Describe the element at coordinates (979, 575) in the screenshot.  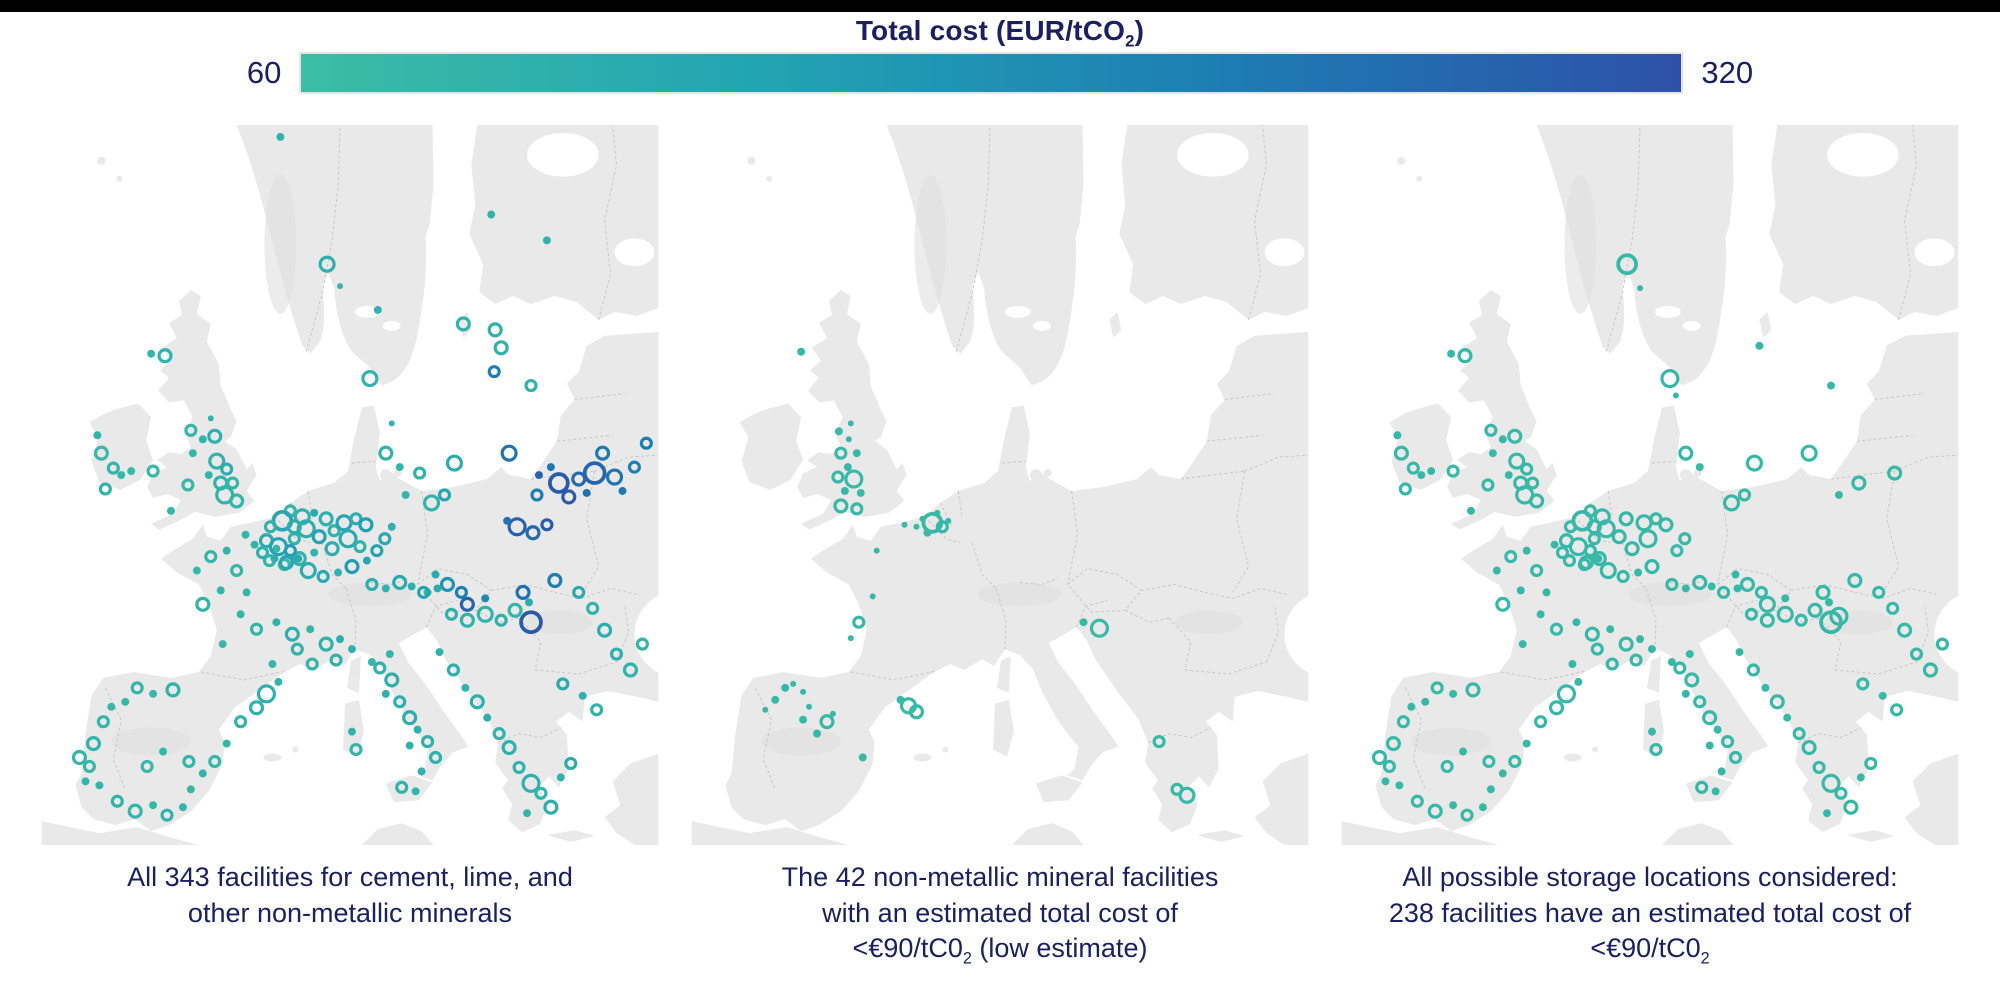
I see `facility-bubbles` at that location.